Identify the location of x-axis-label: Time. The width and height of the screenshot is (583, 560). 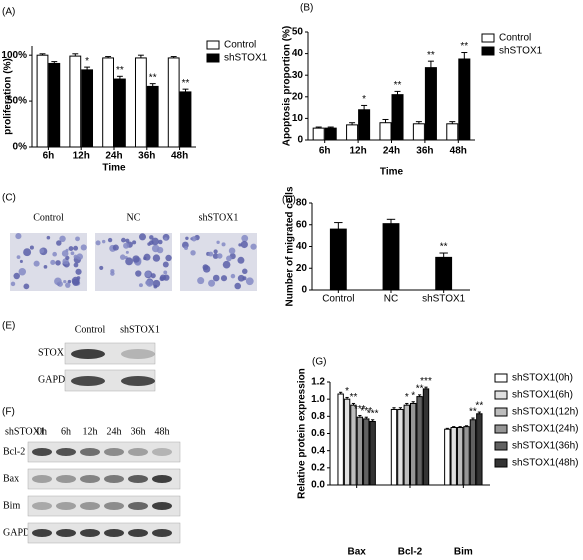
(392, 172).